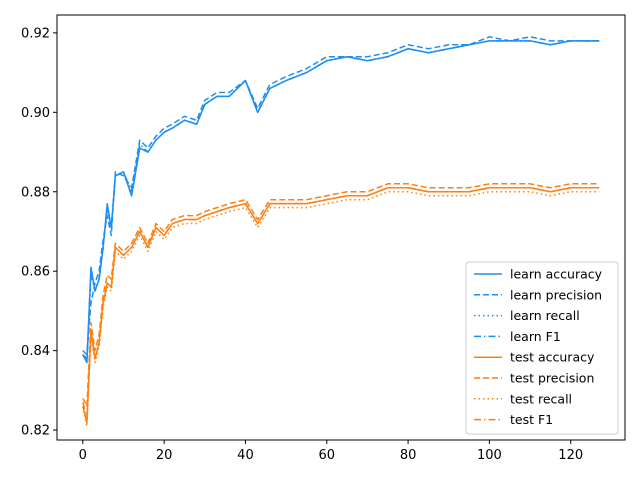 This screenshot has height=480, width=640. I want to click on x-tick-label: 0, so click(83, 455).